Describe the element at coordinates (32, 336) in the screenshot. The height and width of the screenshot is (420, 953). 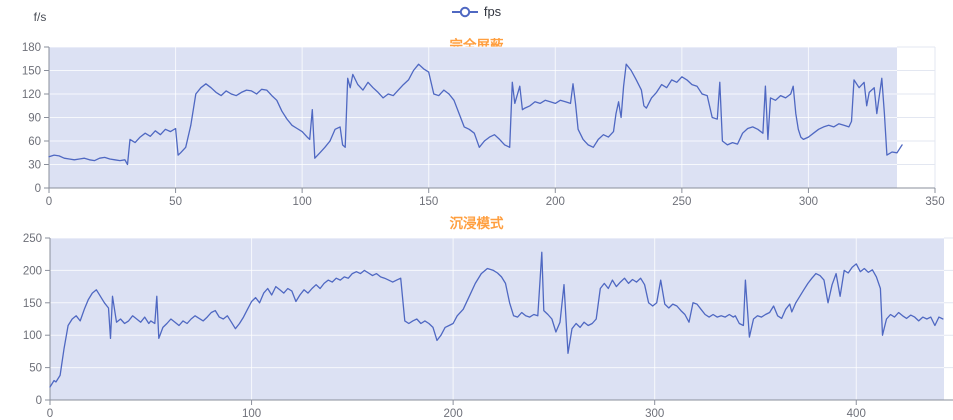
I see `y-axis-tick-label: 100` at that location.